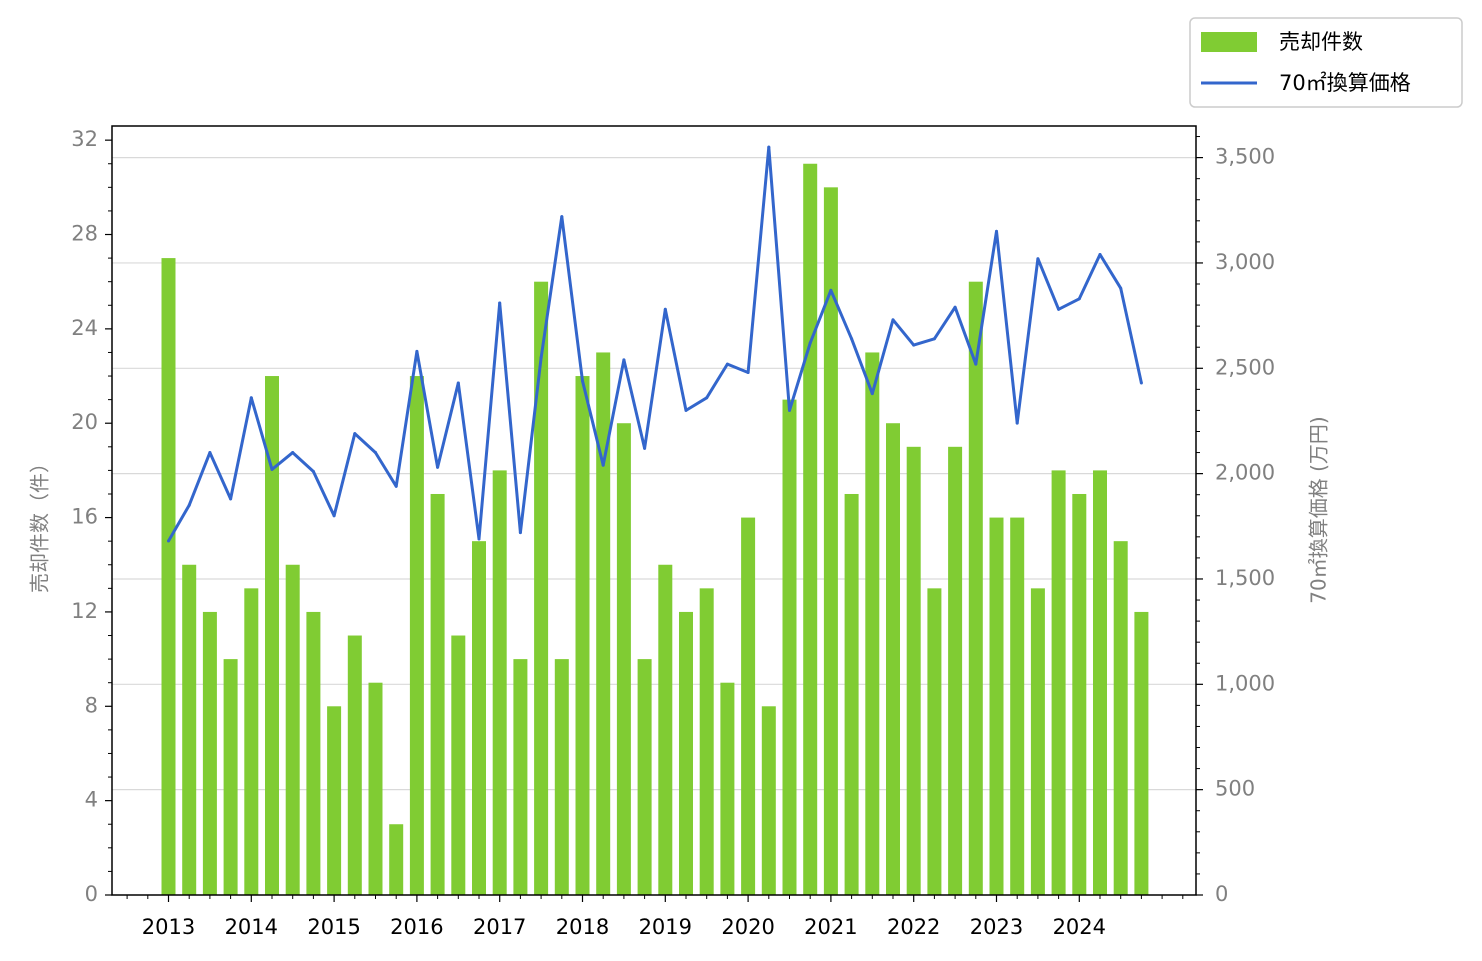 Image resolution: width=1482 pixels, height=961 pixels. I want to click on right-tick-label-7: 3,500, so click(1245, 157).